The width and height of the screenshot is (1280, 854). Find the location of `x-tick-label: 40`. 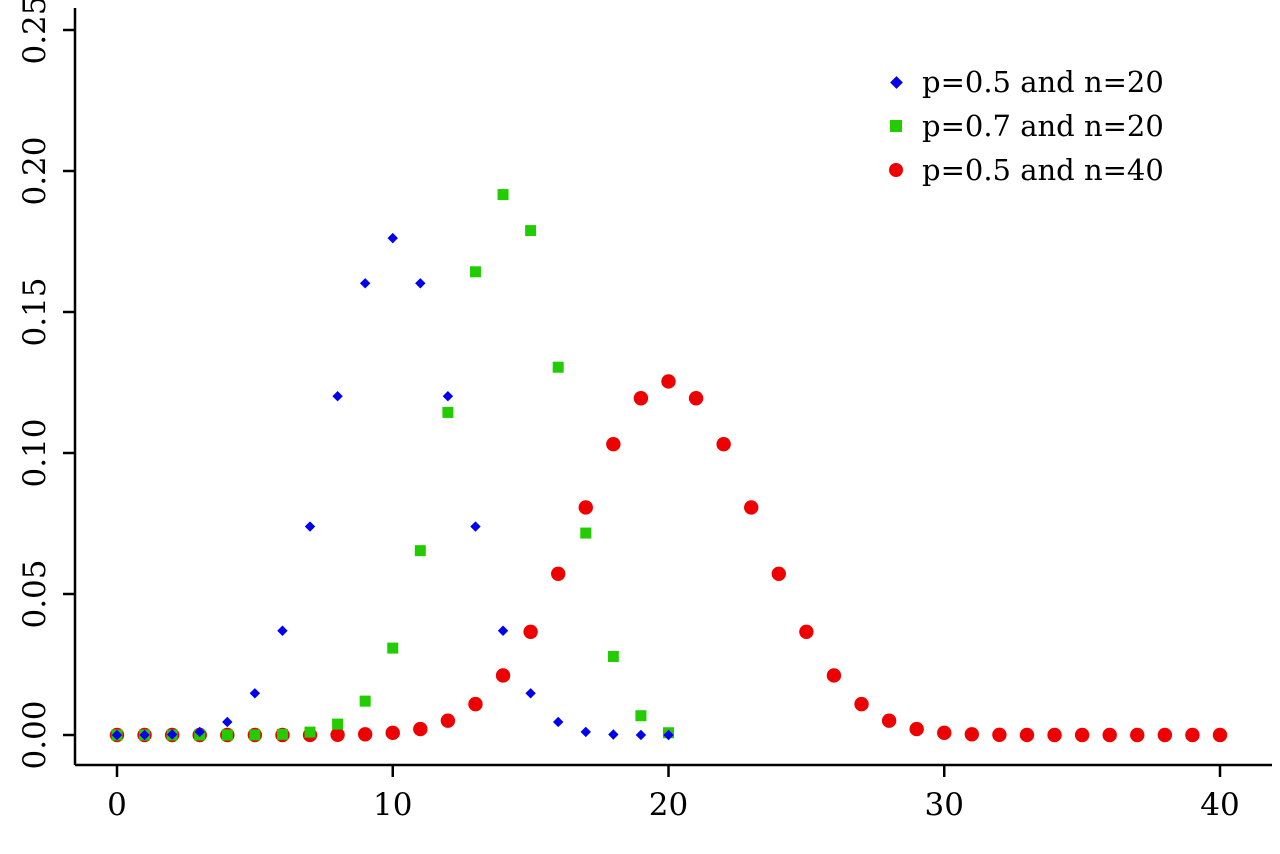

x-tick-label: 40 is located at coordinates (1219, 805).